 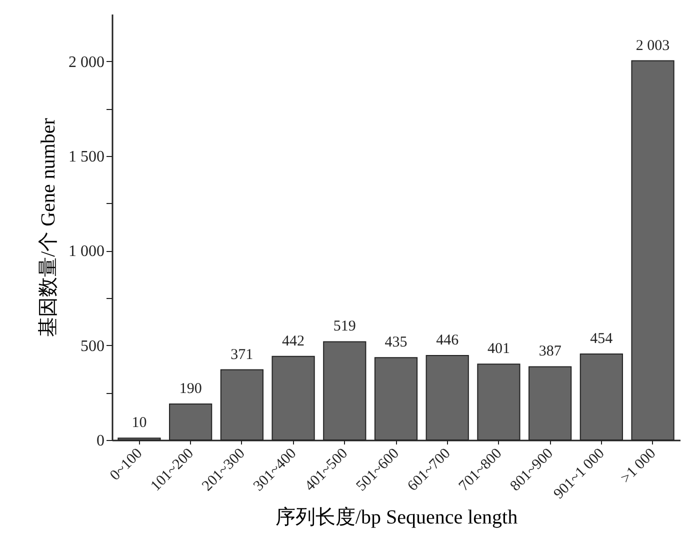 I want to click on data-label: 2 003, so click(x=653, y=46).